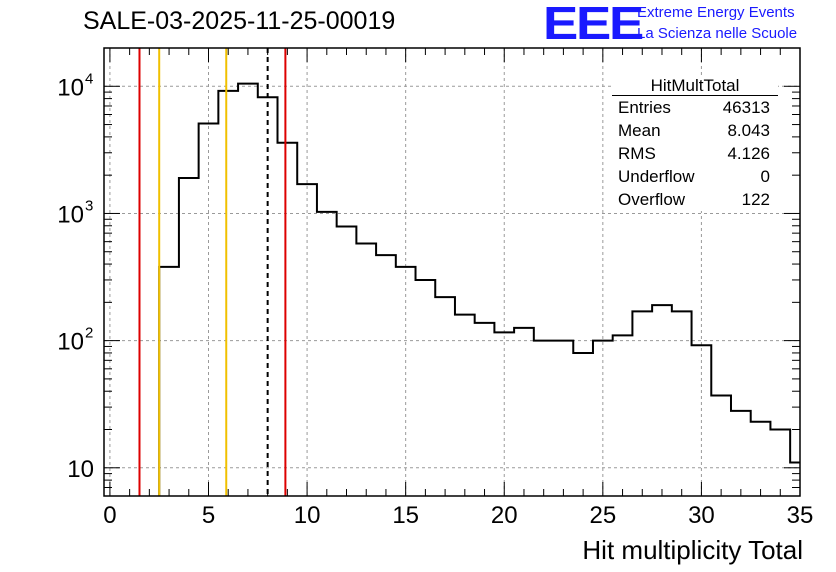 Image resolution: width=836 pixels, height=572 pixels. Describe the element at coordinates (656, 176) in the screenshot. I see `stats-label: Underflow` at that location.